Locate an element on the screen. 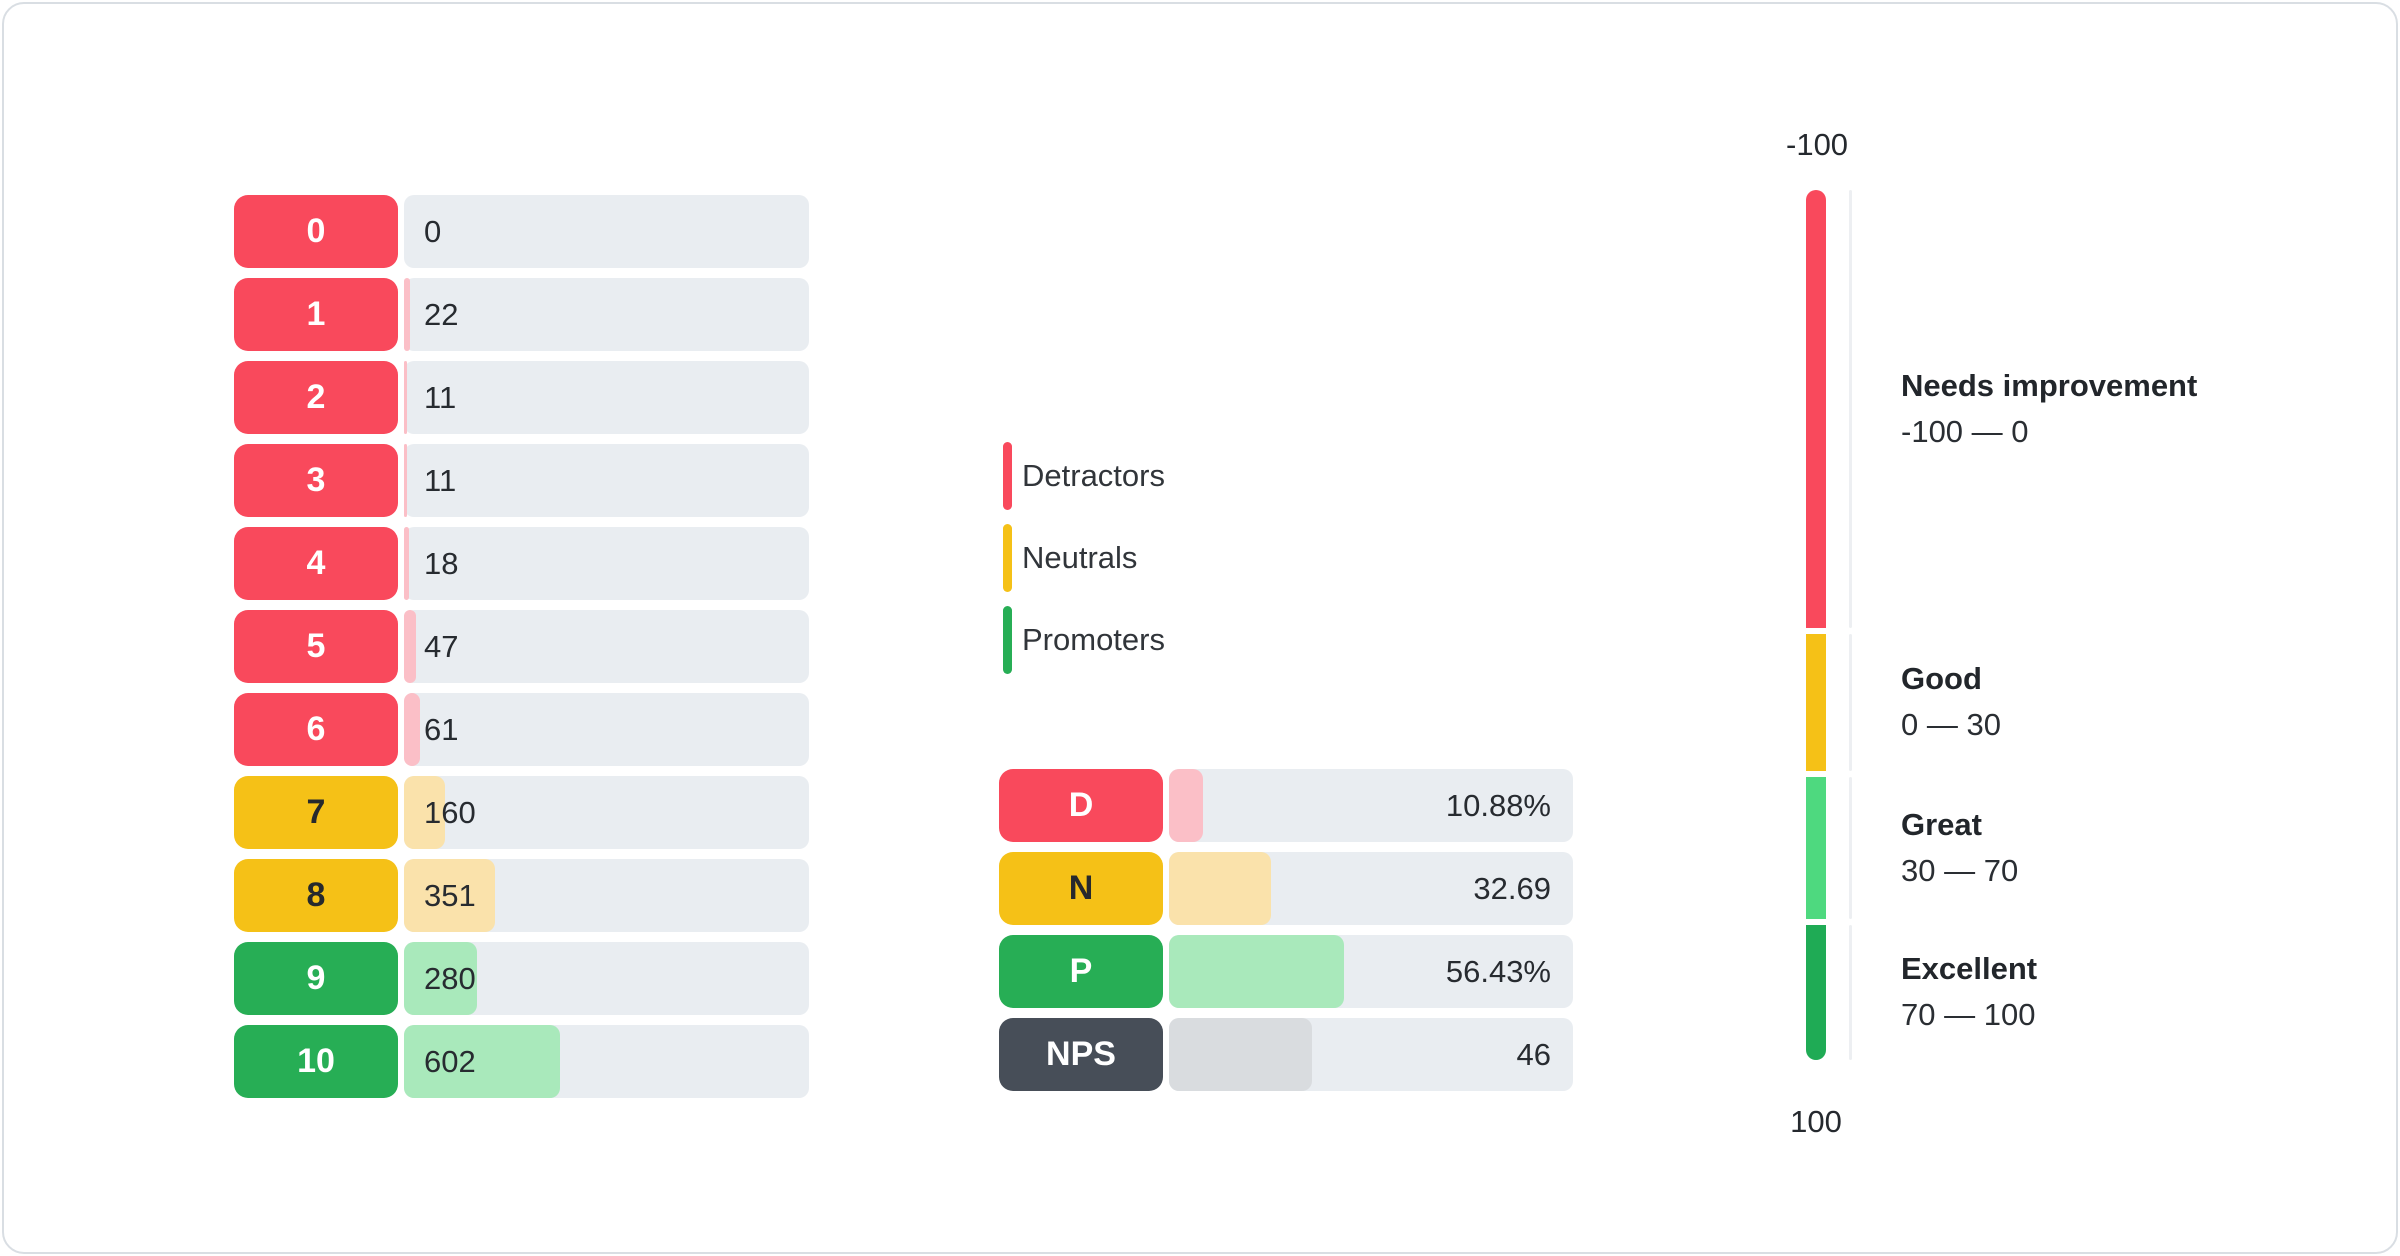  score-label-4: 4 is located at coordinates (316, 563).